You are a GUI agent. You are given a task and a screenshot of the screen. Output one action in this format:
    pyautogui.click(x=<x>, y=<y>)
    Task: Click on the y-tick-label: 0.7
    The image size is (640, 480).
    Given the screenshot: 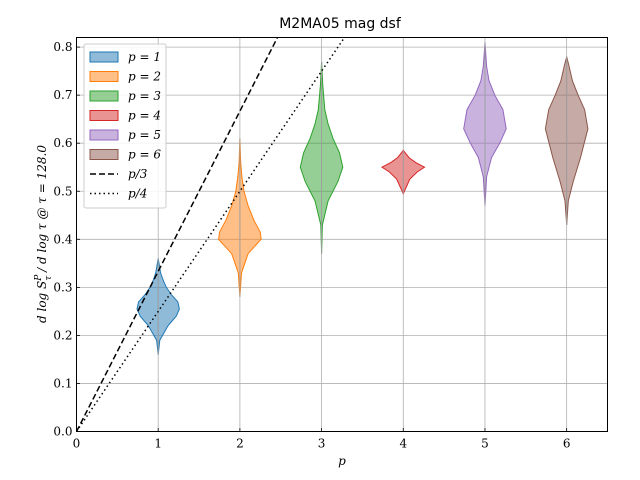 What is the action you would take?
    pyautogui.click(x=62, y=95)
    